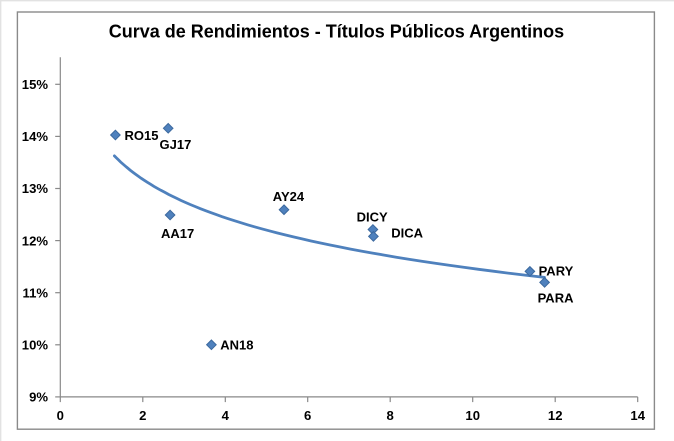  What do you see at coordinates (35, 84) in the screenshot?
I see `svg-text: 15%` at bounding box center [35, 84].